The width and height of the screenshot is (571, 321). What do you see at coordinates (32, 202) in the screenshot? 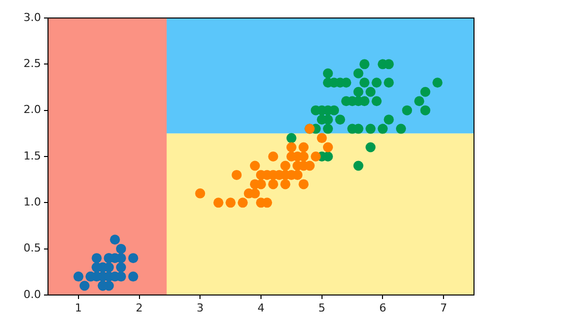
I see `y-tick-label: 1.0` at bounding box center [32, 202].